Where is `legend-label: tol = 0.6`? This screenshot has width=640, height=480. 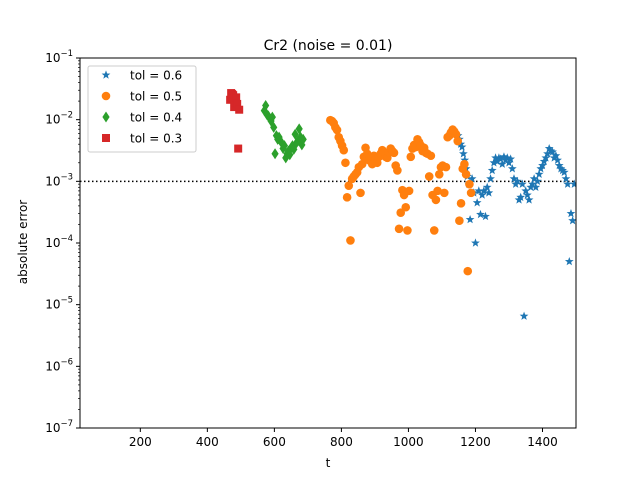
legend-label: tol = 0.6 is located at coordinates (156, 76).